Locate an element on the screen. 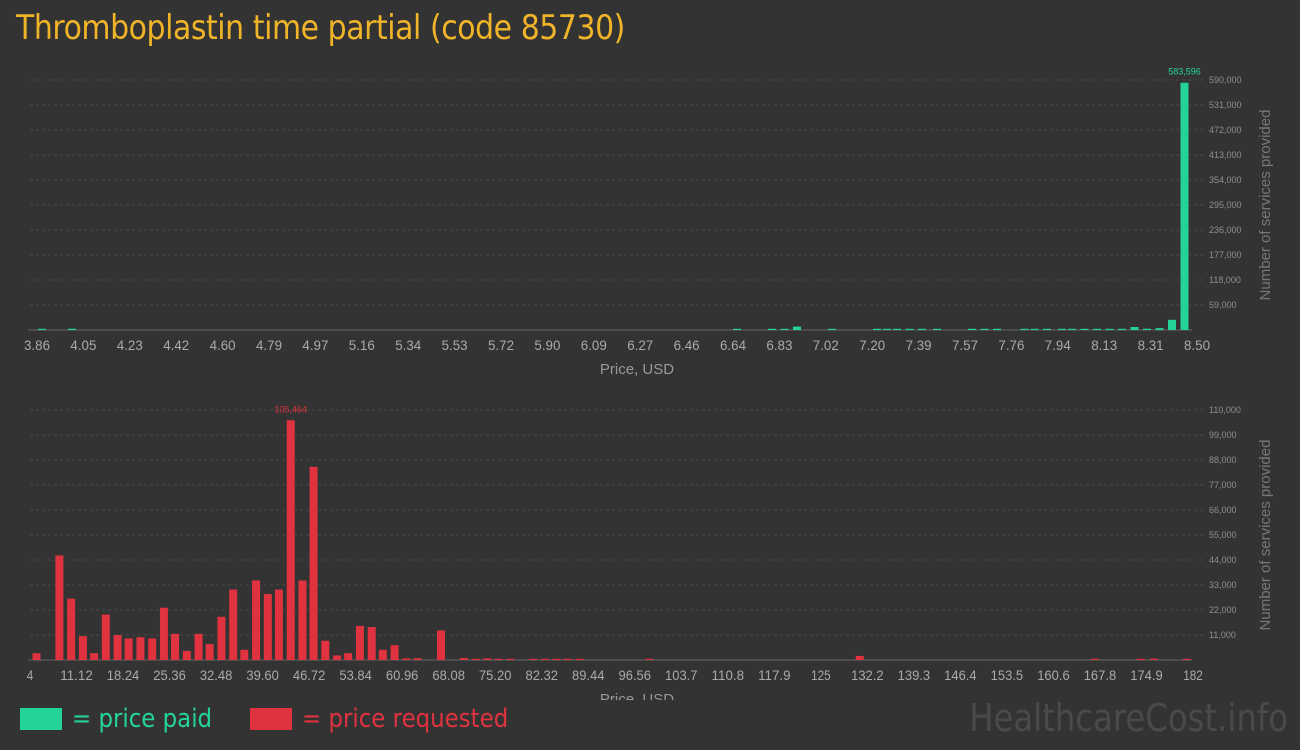  y-tick-label: 44,000 is located at coordinates (1223, 560).